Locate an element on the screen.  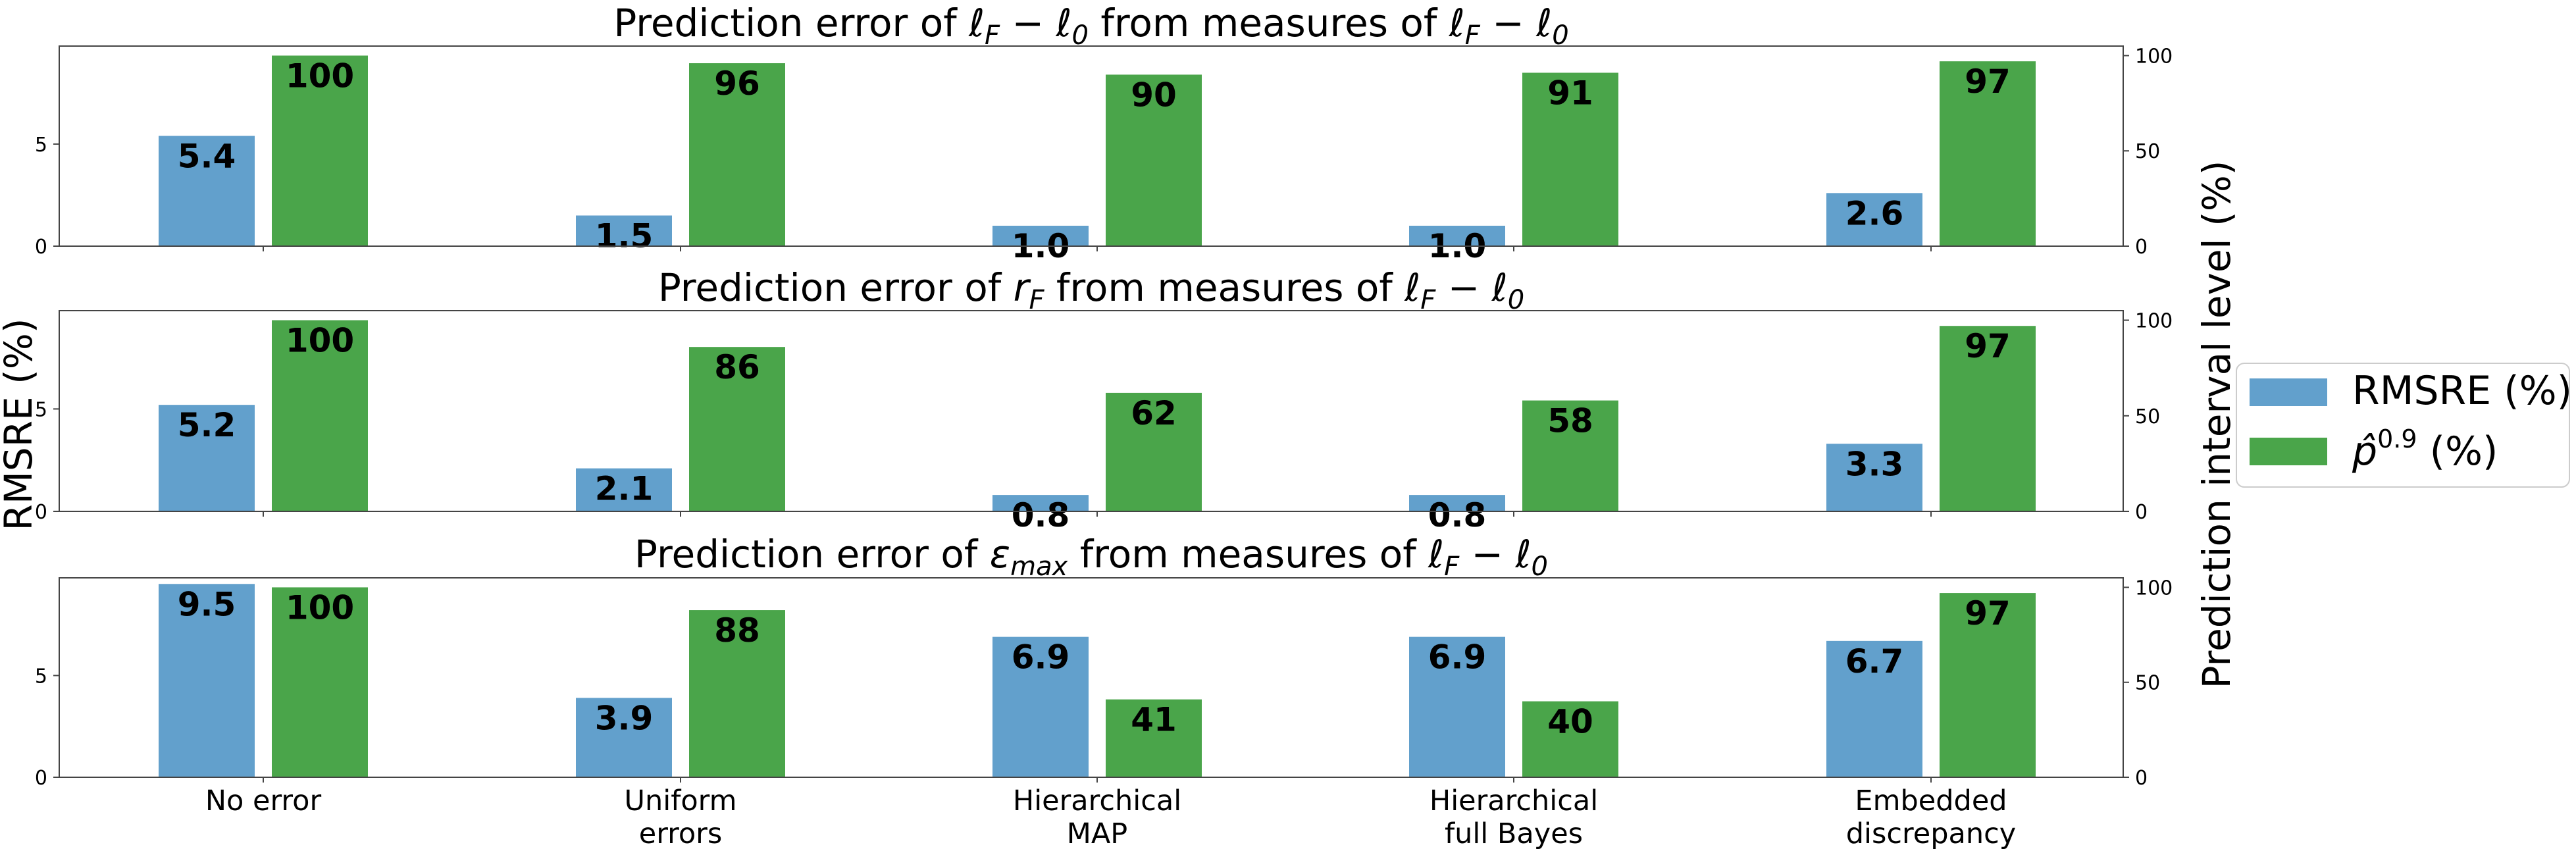
data-label: 62 is located at coordinates (1154, 413).